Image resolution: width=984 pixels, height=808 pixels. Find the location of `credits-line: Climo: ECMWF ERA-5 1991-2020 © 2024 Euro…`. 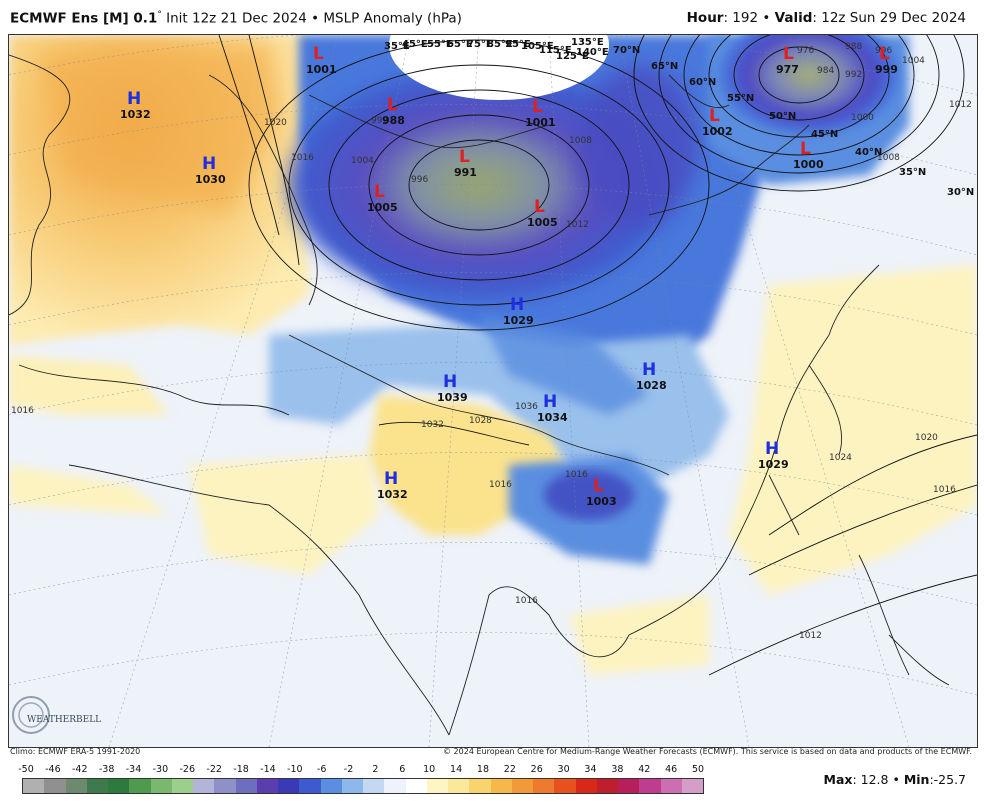

credits-line: Climo: ECMWF ERA-5 1991-2020 © 2024 Euro… is located at coordinates (493, 753).